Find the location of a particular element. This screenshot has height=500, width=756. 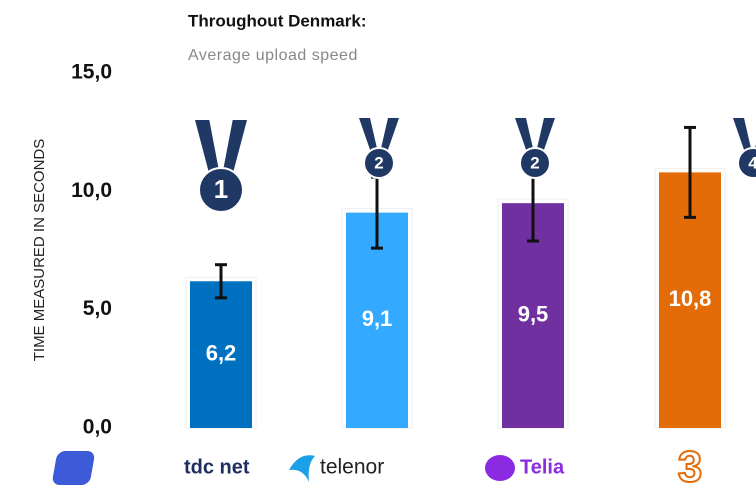

medal-rank: 1 is located at coordinates (221, 189).